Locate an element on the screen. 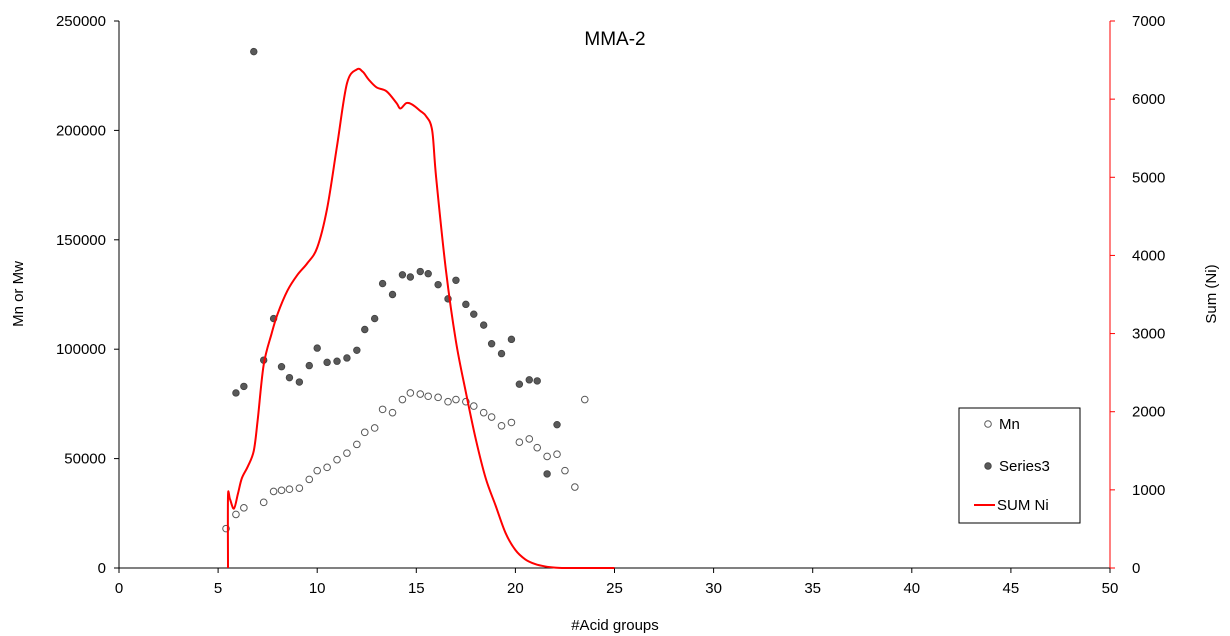 This screenshot has height=636, width=1230. x-tick-label: 45 is located at coordinates (1011, 588).